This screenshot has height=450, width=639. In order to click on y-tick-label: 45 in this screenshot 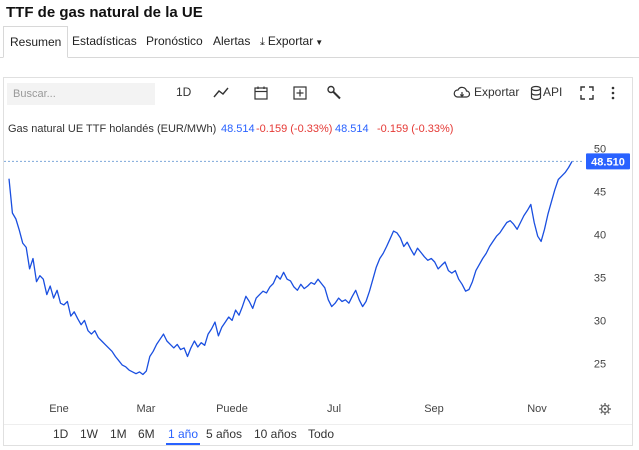, I will do `click(600, 193)`.